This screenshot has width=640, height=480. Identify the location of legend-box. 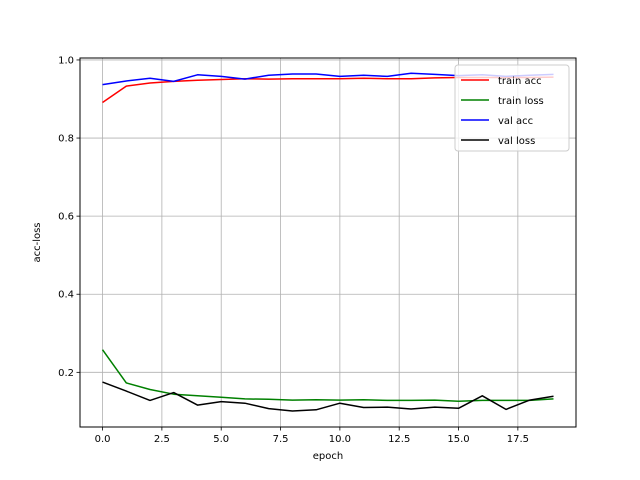
(512, 108).